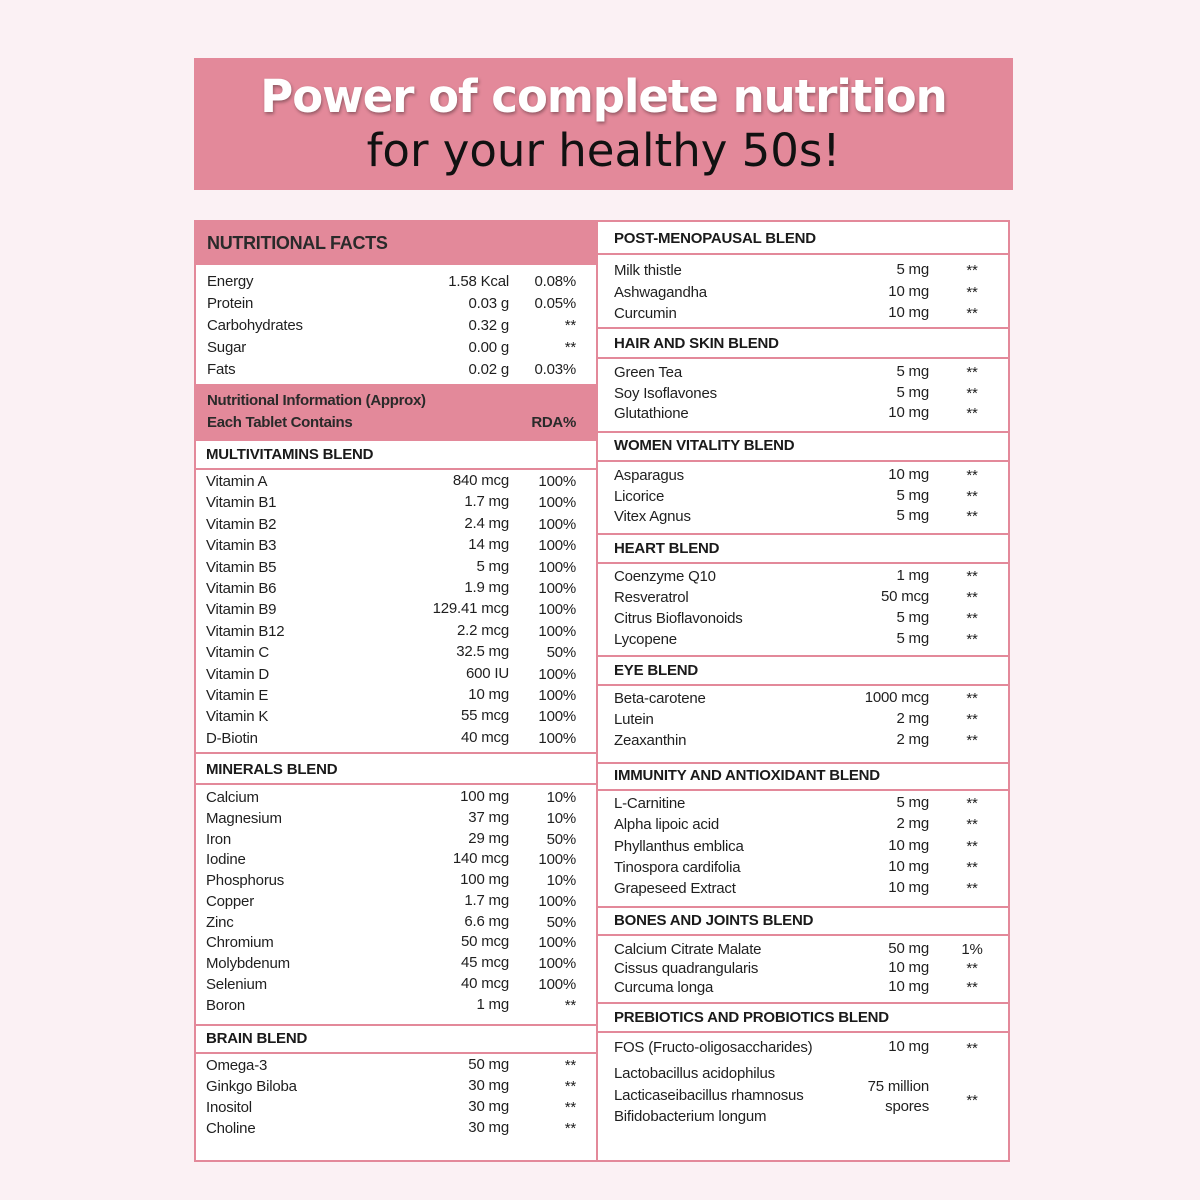 This screenshot has height=1200, width=1200. I want to click on probiotic-strain: Lactobacillus acidophilus, so click(694, 1073).